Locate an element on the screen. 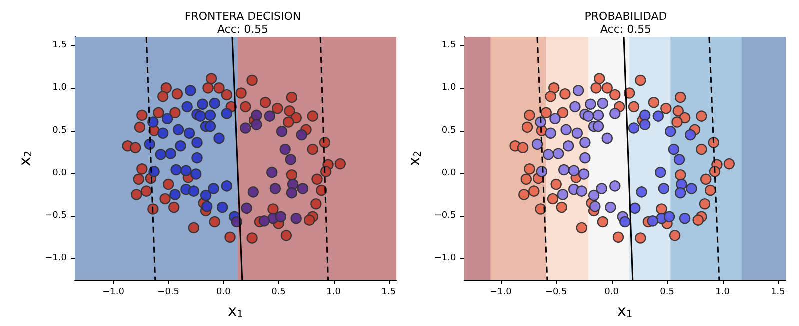 This screenshot has height=326, width=799. chart-title: FRONTERA DECISION is located at coordinates (243, 16).